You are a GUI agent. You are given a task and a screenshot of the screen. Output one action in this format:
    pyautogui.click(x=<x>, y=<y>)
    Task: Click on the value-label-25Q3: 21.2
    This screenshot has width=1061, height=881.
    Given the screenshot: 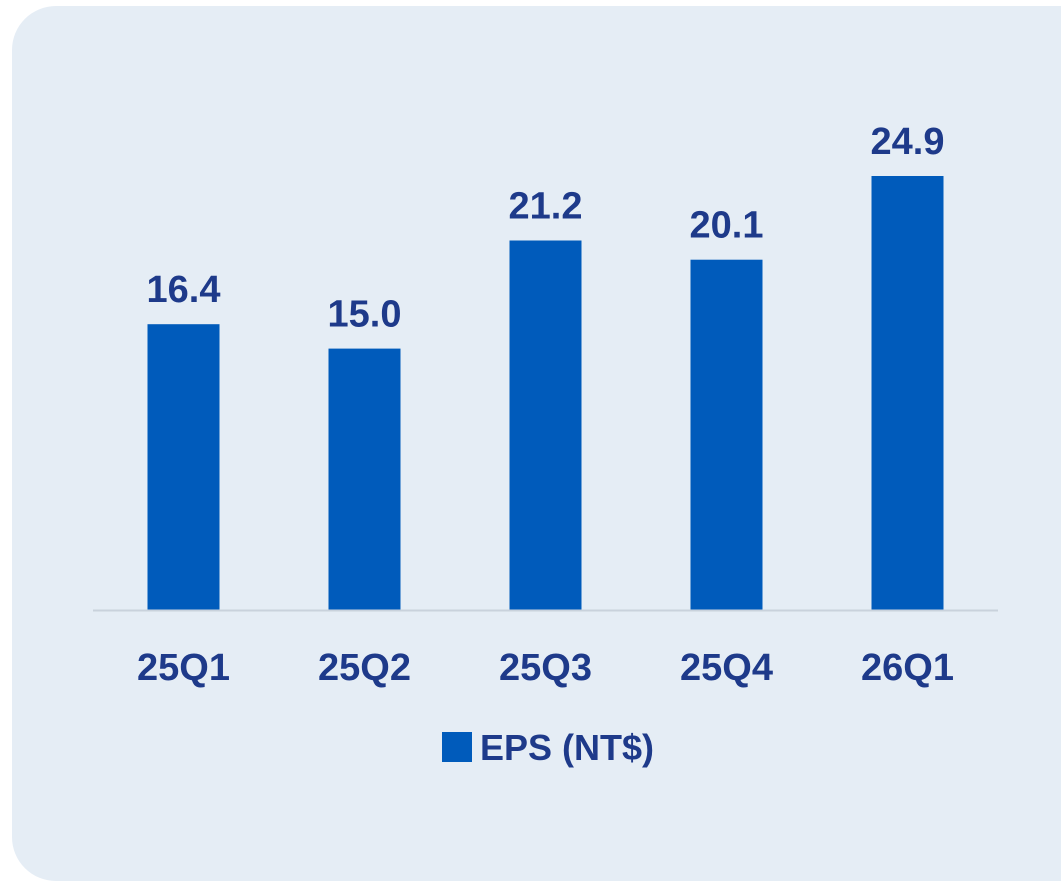 What is the action you would take?
    pyautogui.click(x=546, y=207)
    